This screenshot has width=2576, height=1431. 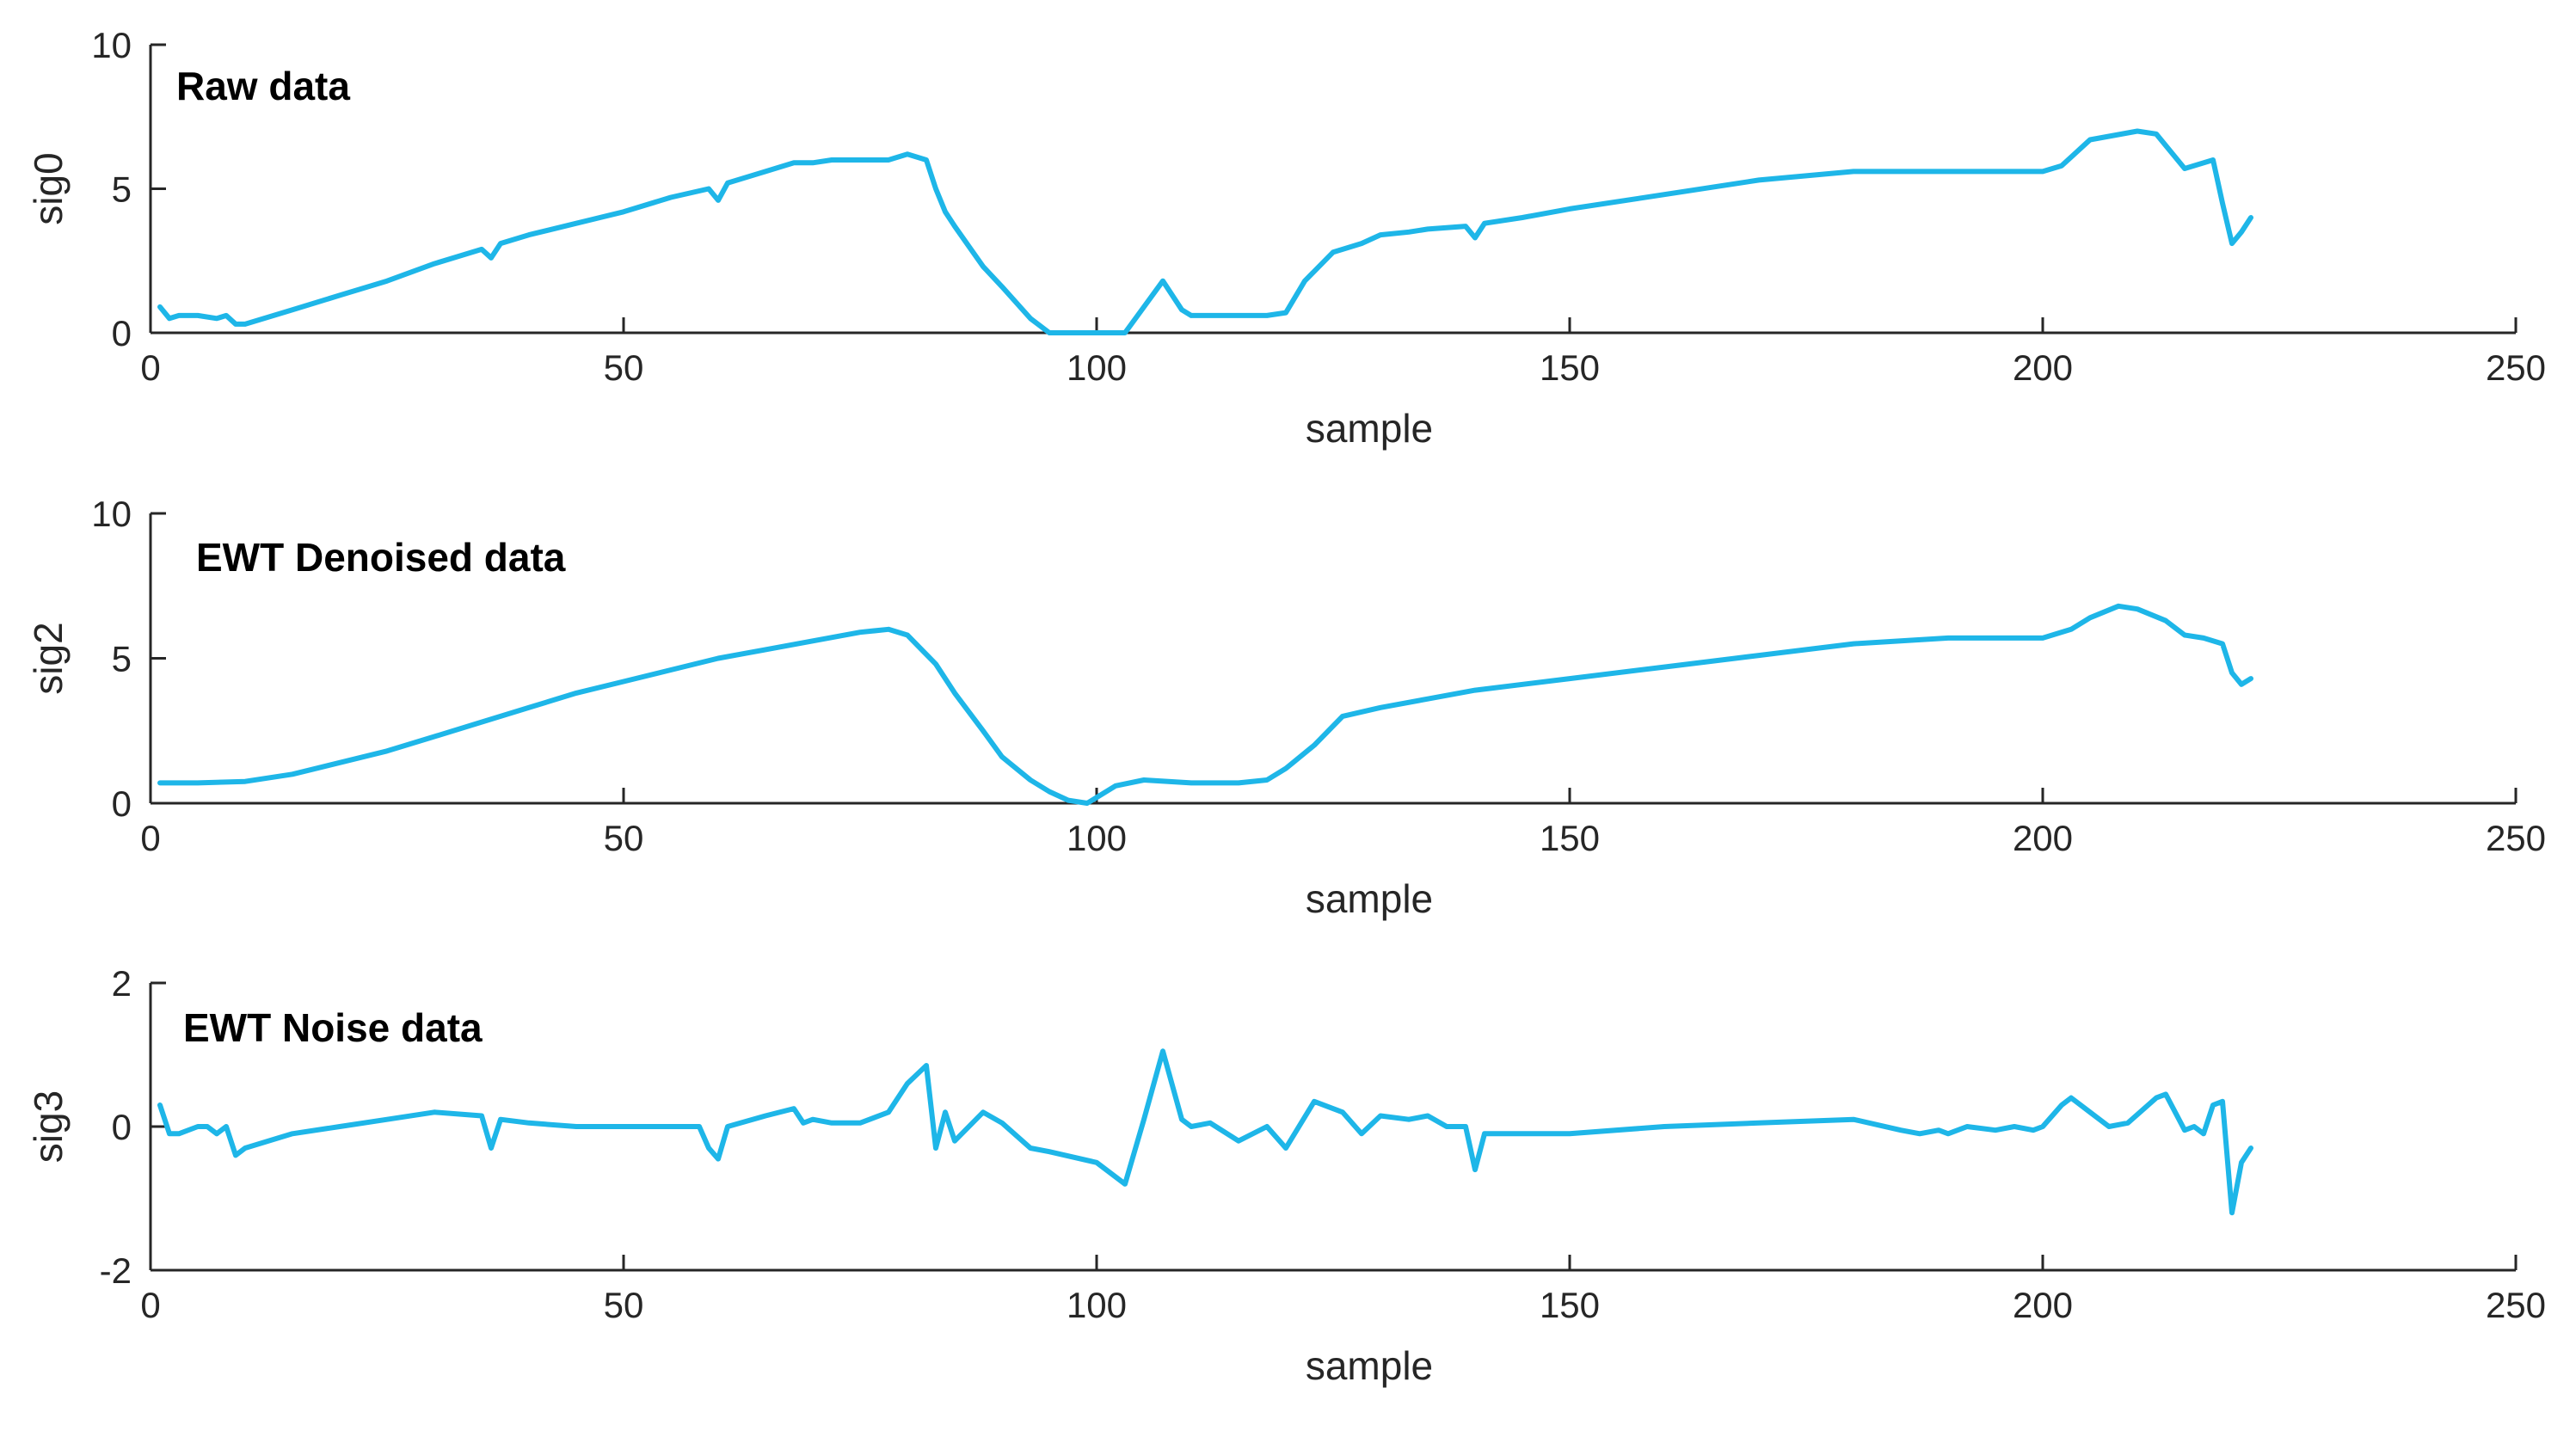 I want to click on y-tick-label: -2, so click(x=116, y=1270).